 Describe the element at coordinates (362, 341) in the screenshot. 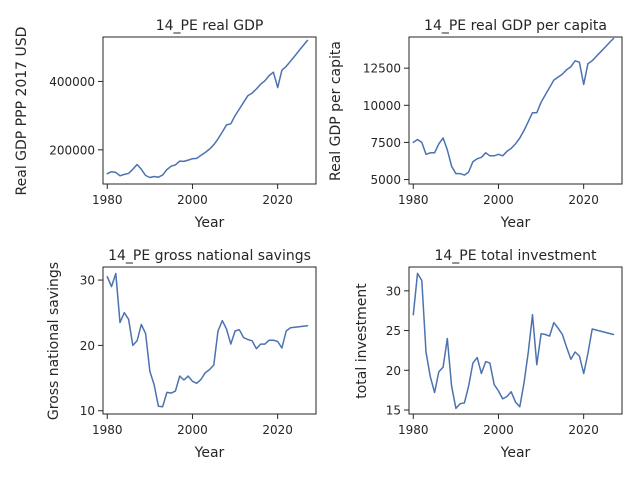

I see `y-axis-label: total investment` at that location.